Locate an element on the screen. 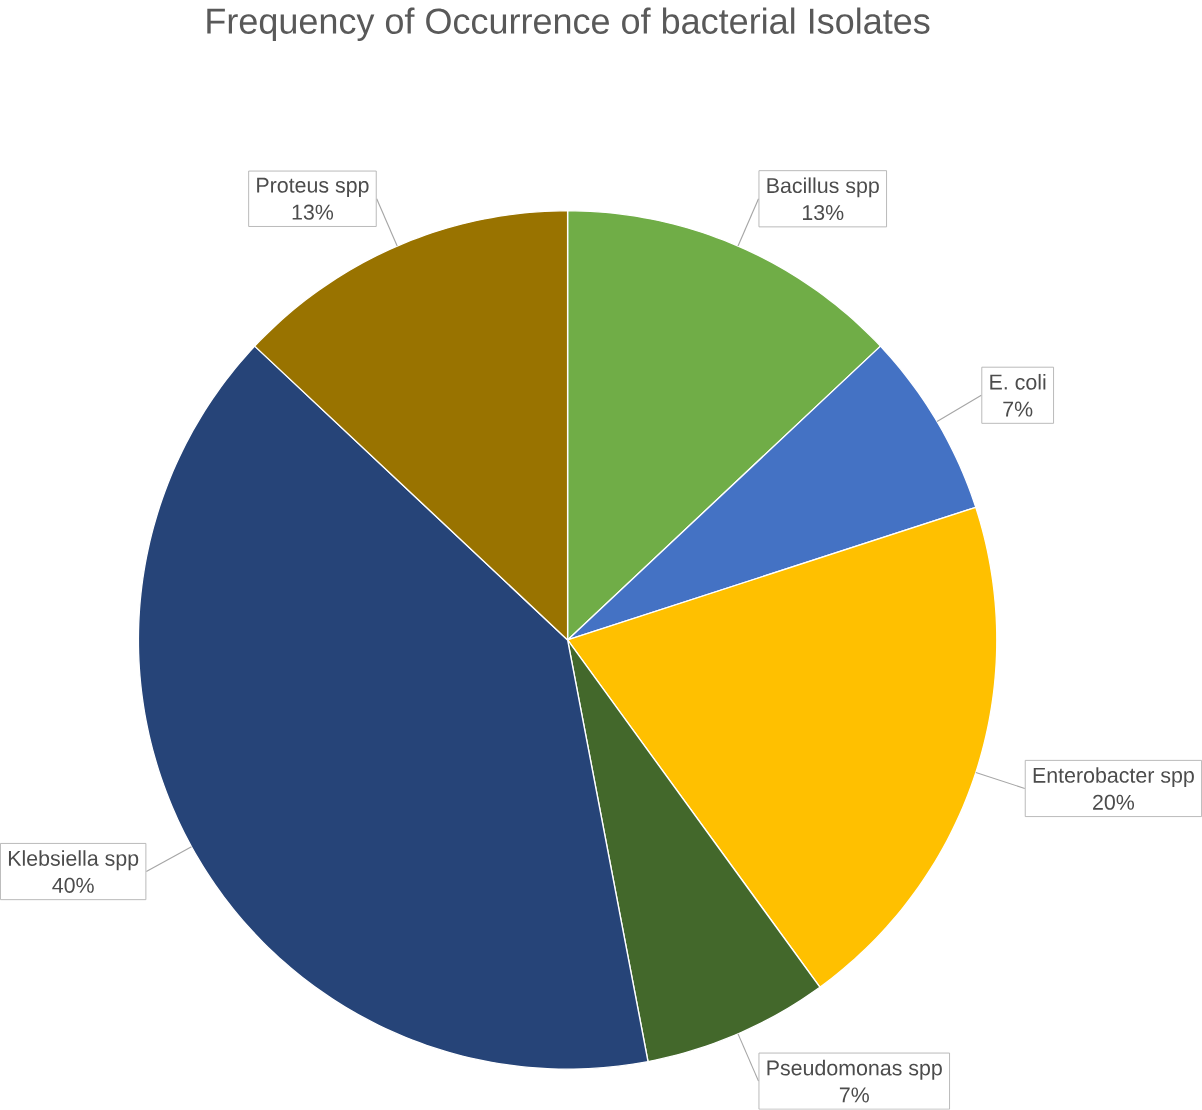 Image resolution: width=1202 pixels, height=1110 pixels. chart-title: Frequency of Occurrence of bacterial Isolates is located at coordinates (568, 24).